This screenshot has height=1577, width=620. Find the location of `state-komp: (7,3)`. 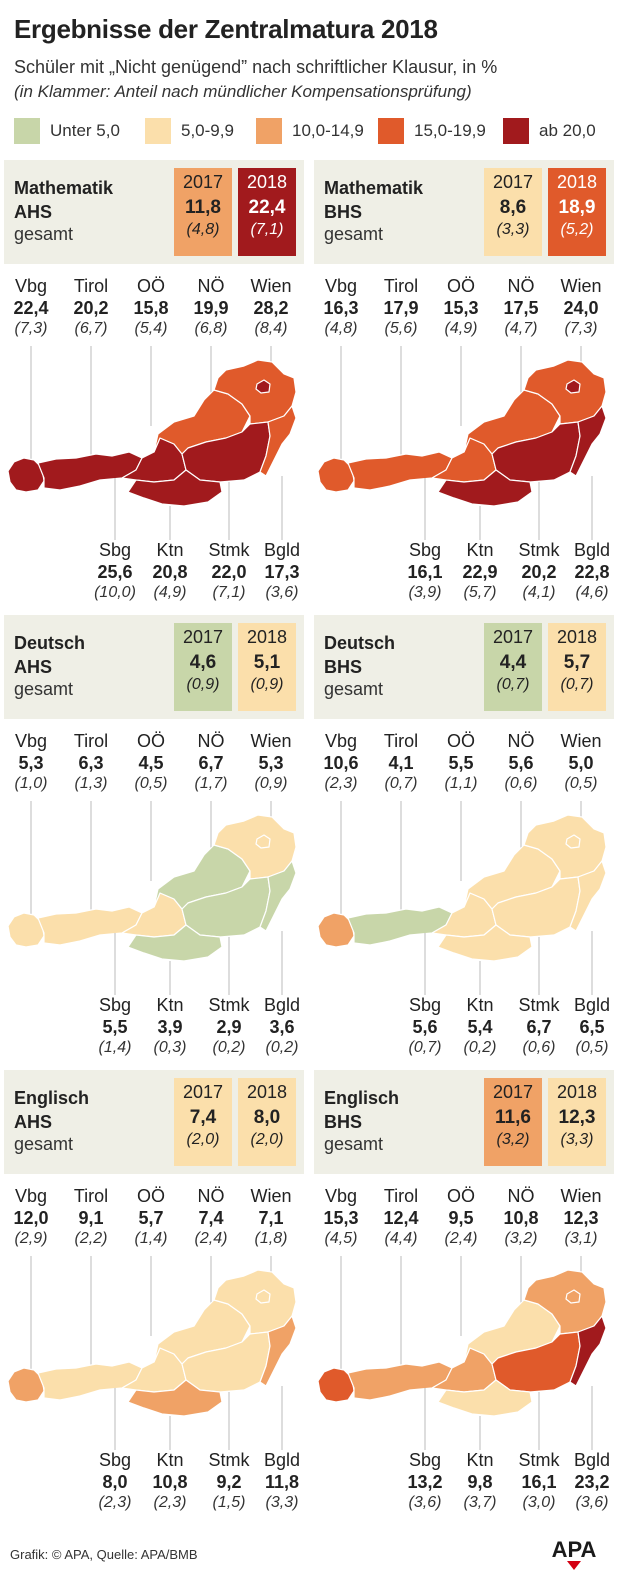

state-komp: (7,3) is located at coordinates (31, 328).